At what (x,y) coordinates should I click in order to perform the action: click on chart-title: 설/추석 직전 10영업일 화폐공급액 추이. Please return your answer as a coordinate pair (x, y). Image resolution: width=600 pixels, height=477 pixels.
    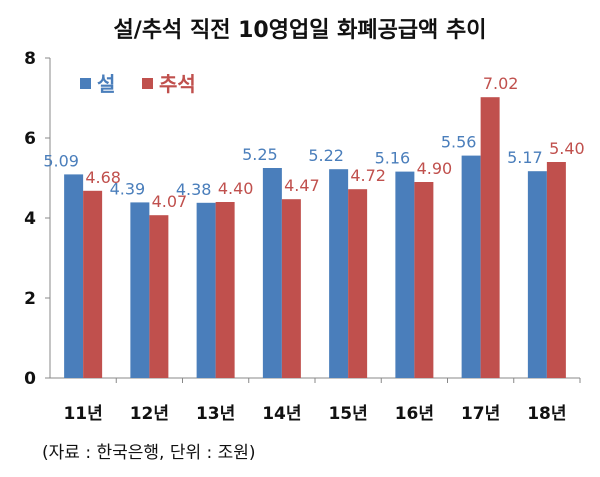
    Looking at the image, I should click on (300, 30).